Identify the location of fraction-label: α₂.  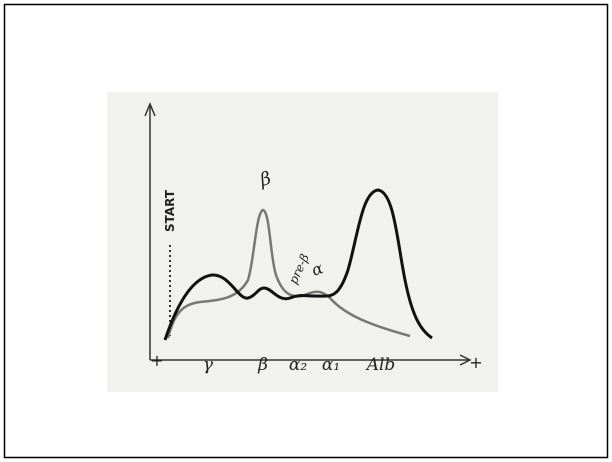
(298, 365).